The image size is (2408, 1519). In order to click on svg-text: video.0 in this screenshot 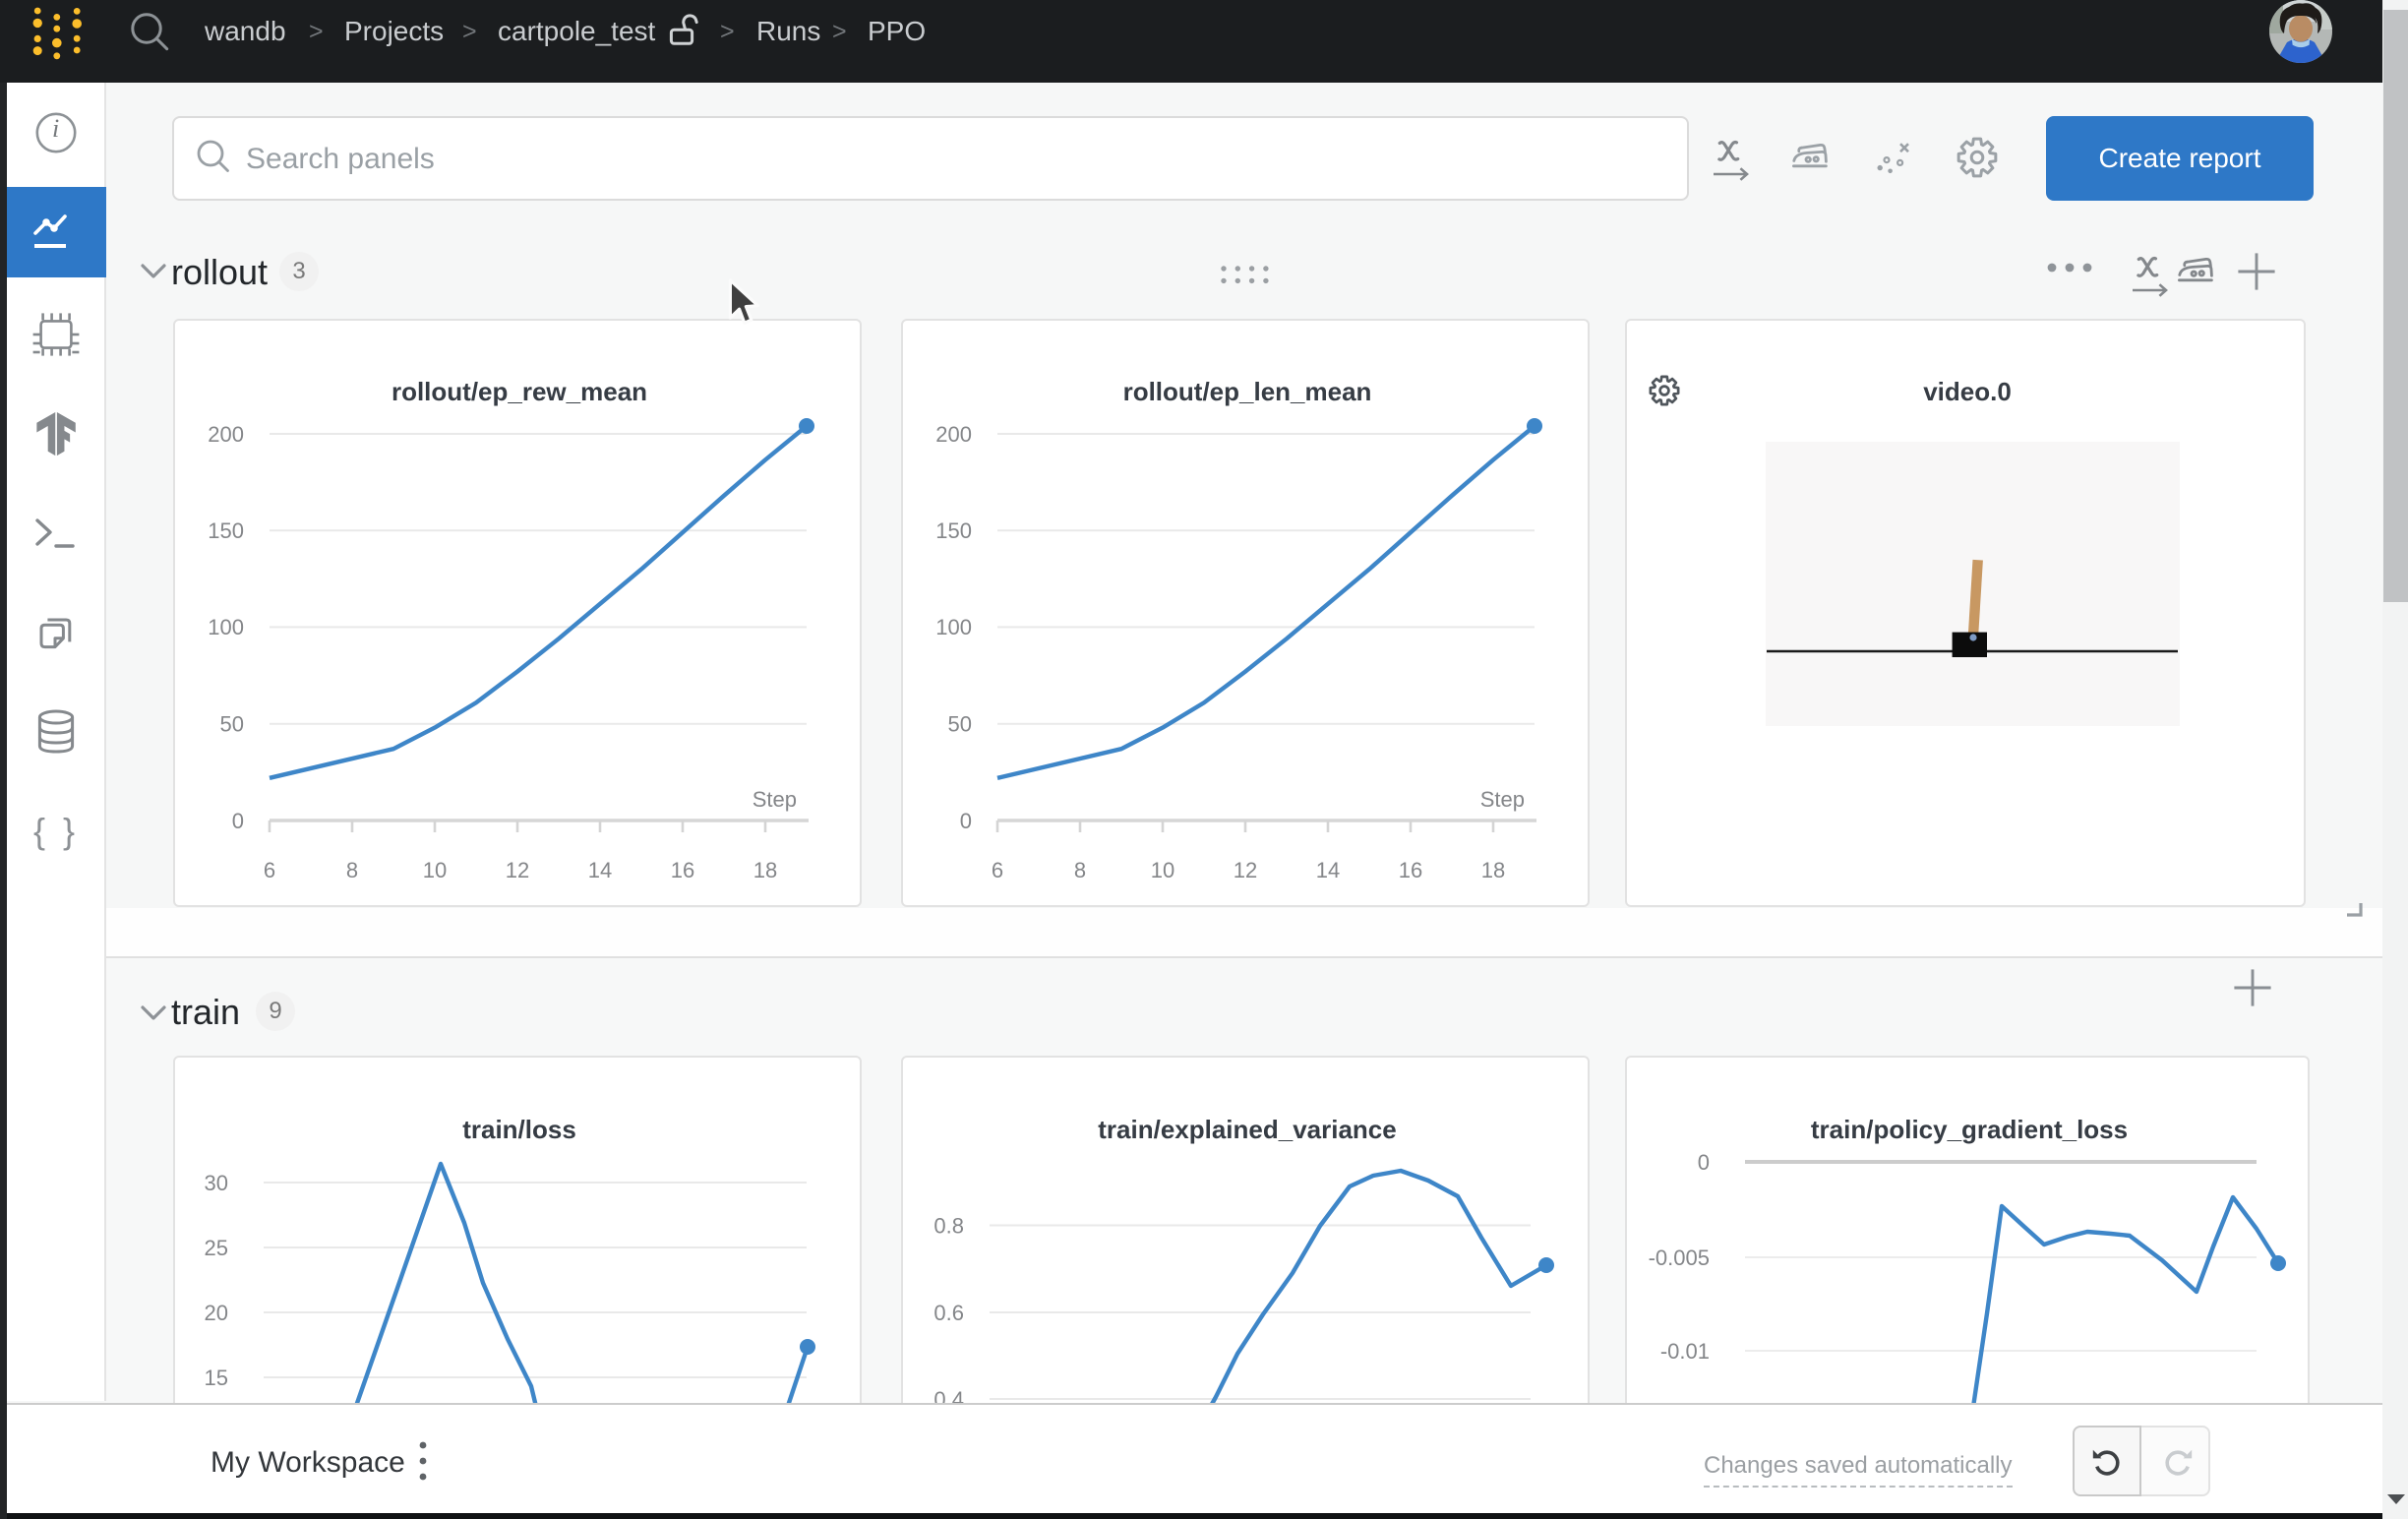, I will do `click(1967, 392)`.